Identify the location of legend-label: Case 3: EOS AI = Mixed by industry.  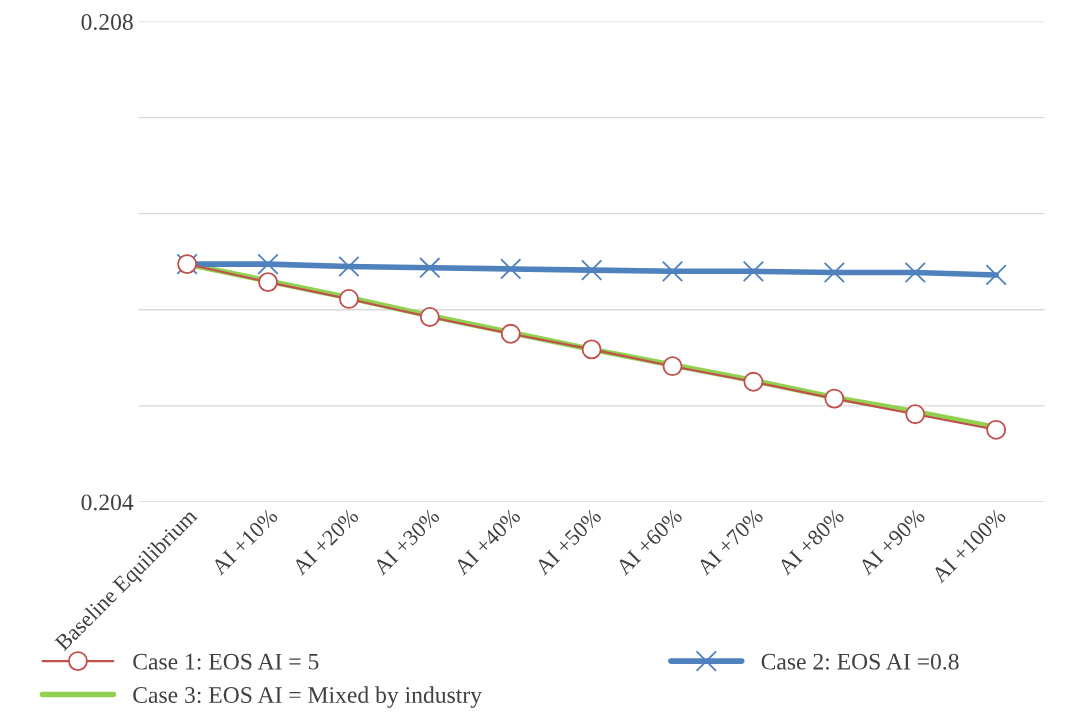
(307, 697).